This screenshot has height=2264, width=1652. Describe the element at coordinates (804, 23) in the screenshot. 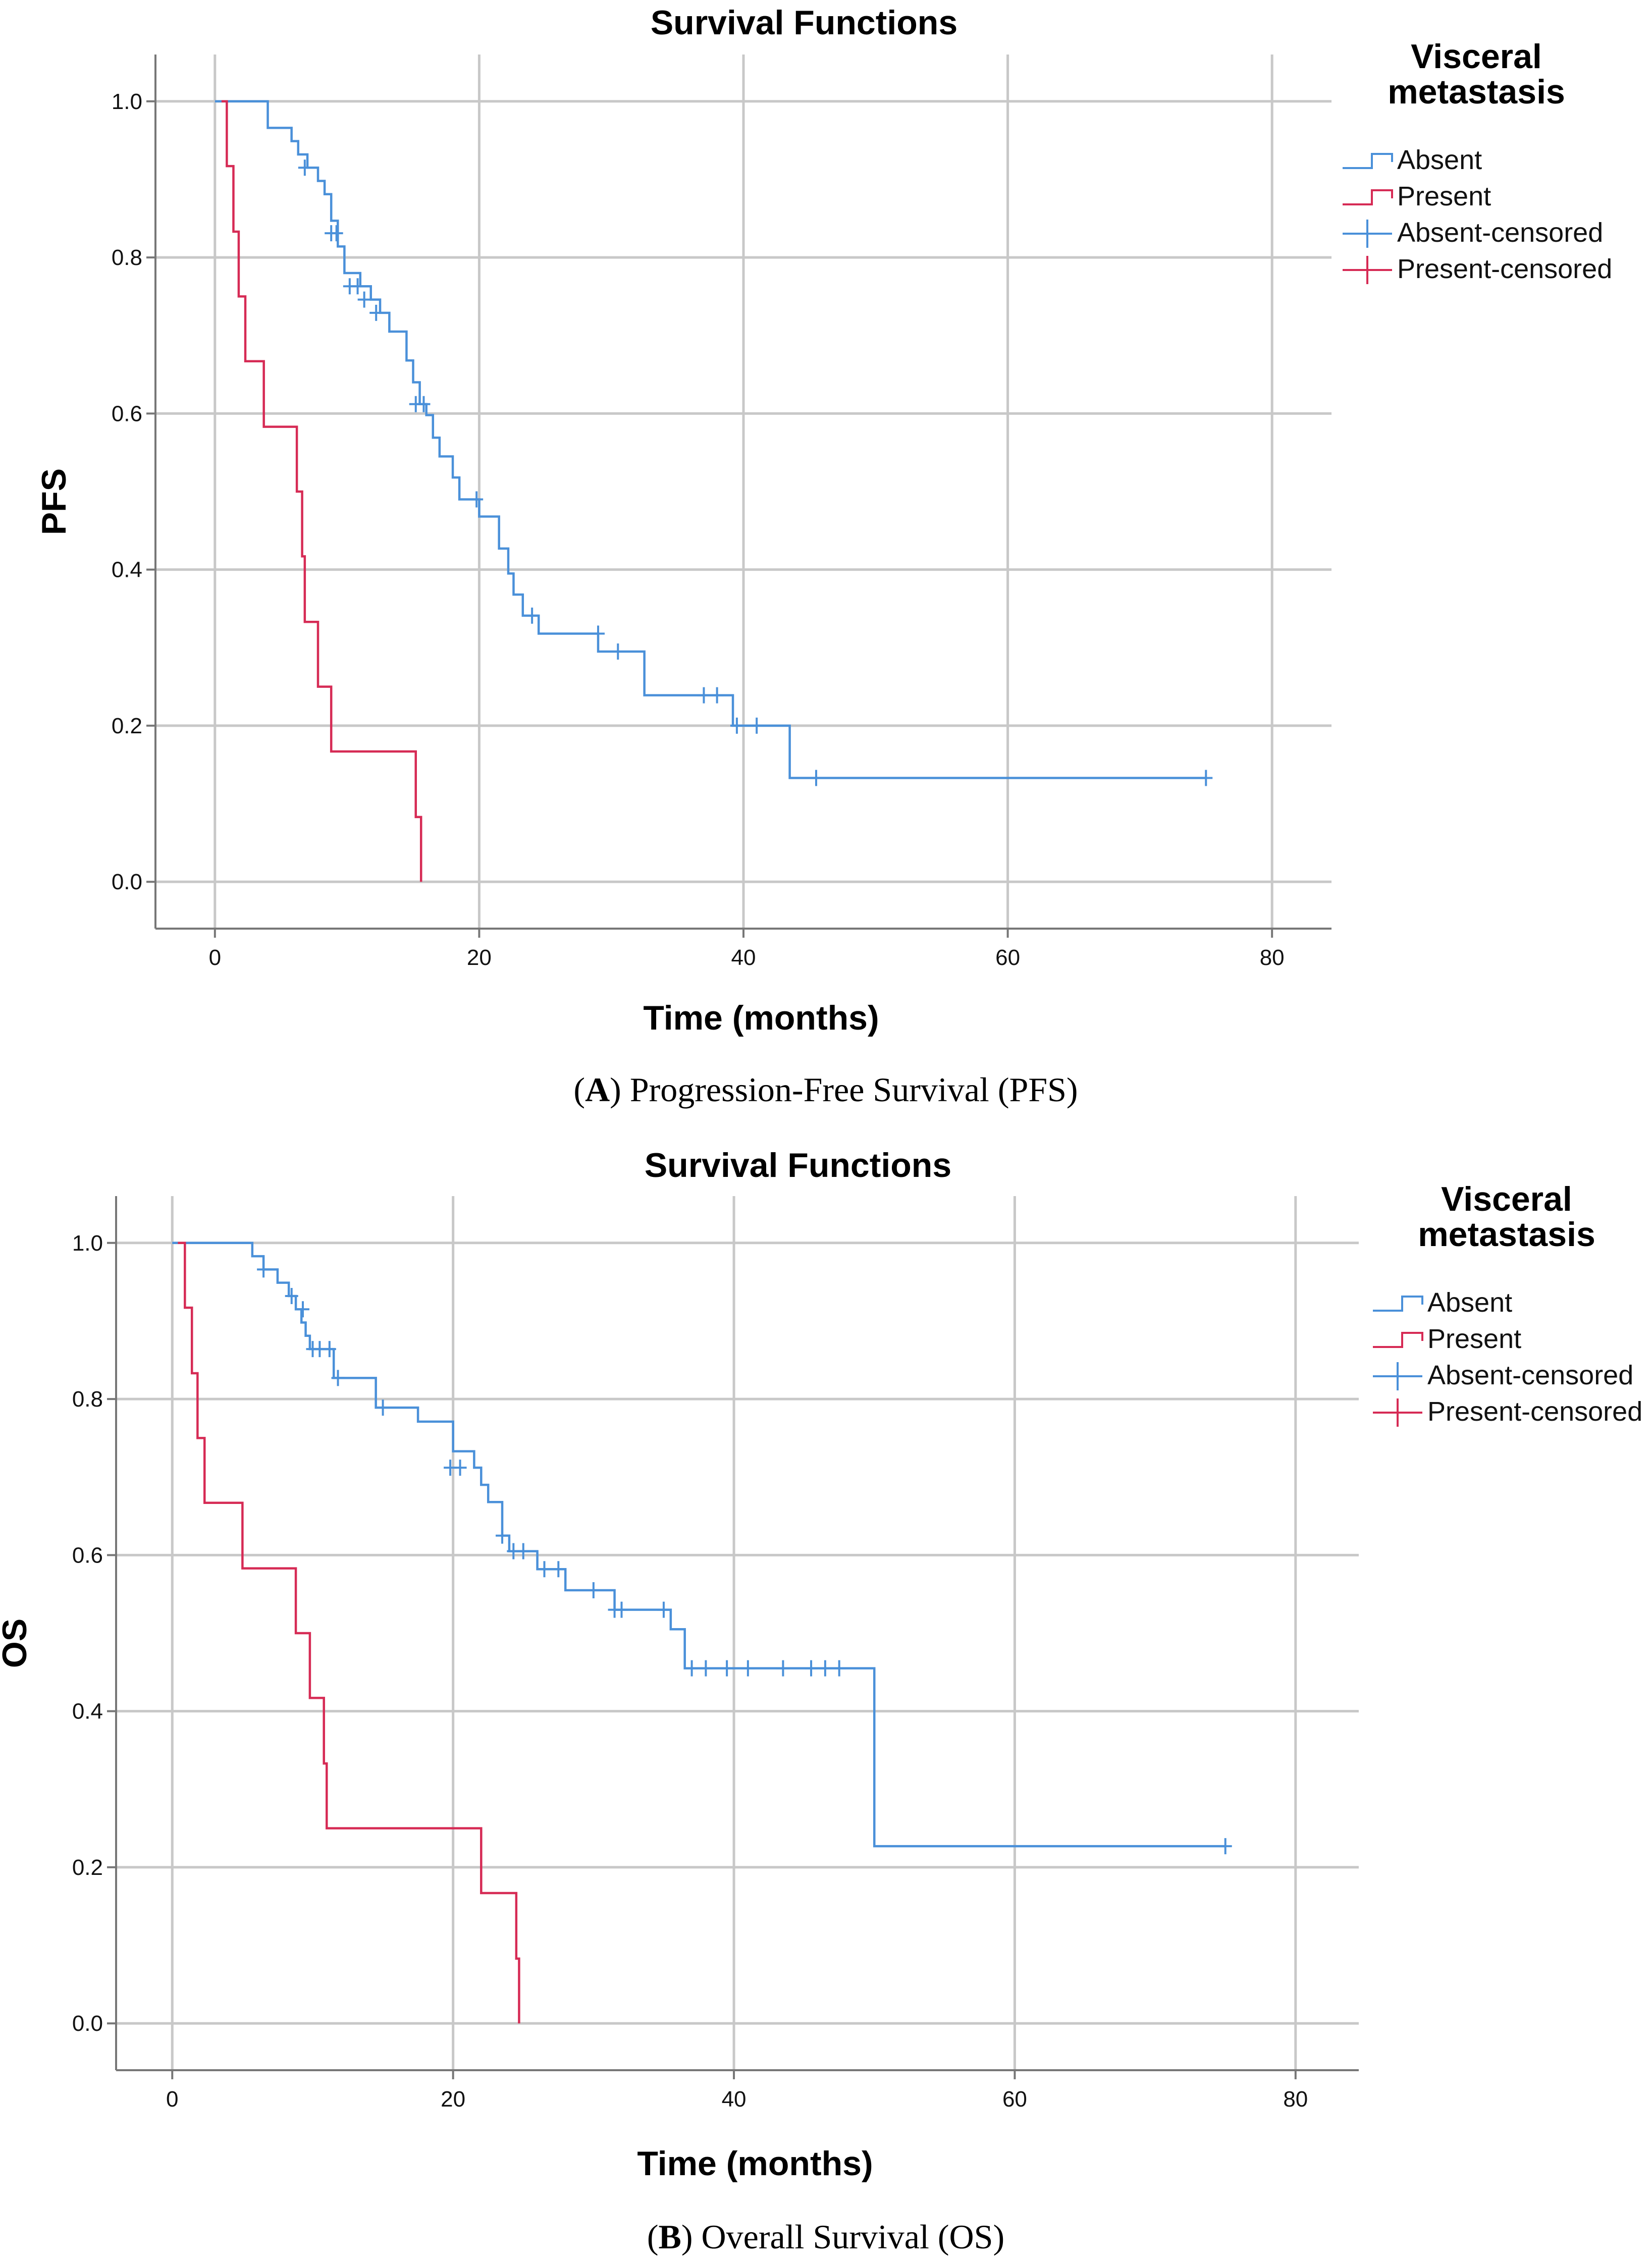

I see `chart-title: Survival Functions` at that location.